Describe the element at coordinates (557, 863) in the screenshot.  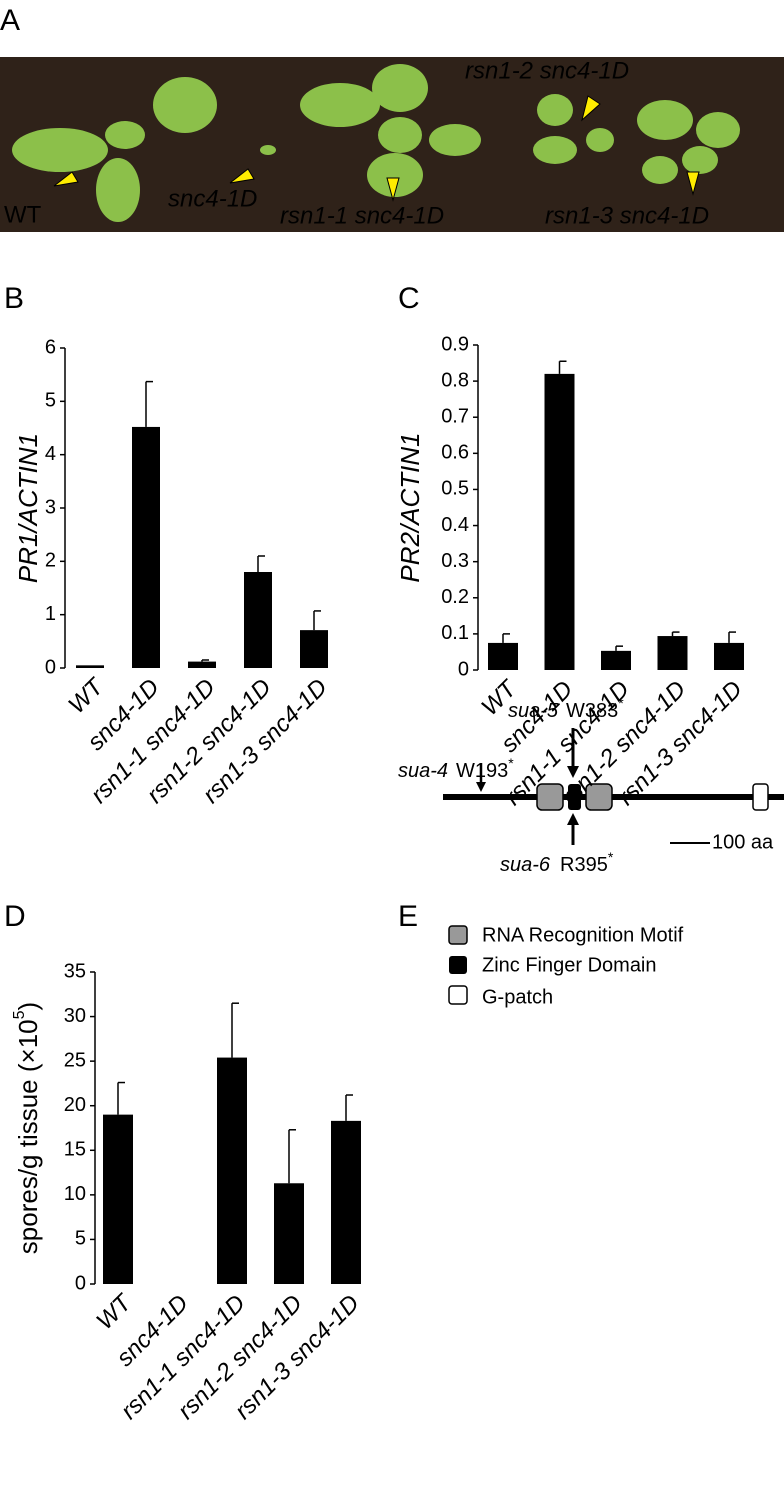
I see `mutation-label: sua-6 R395*` at that location.